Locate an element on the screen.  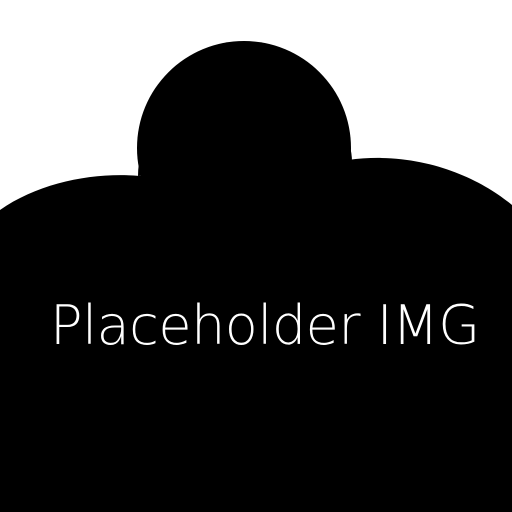
placeholder-caption: Placeholder IMG is located at coordinates (265, 325).